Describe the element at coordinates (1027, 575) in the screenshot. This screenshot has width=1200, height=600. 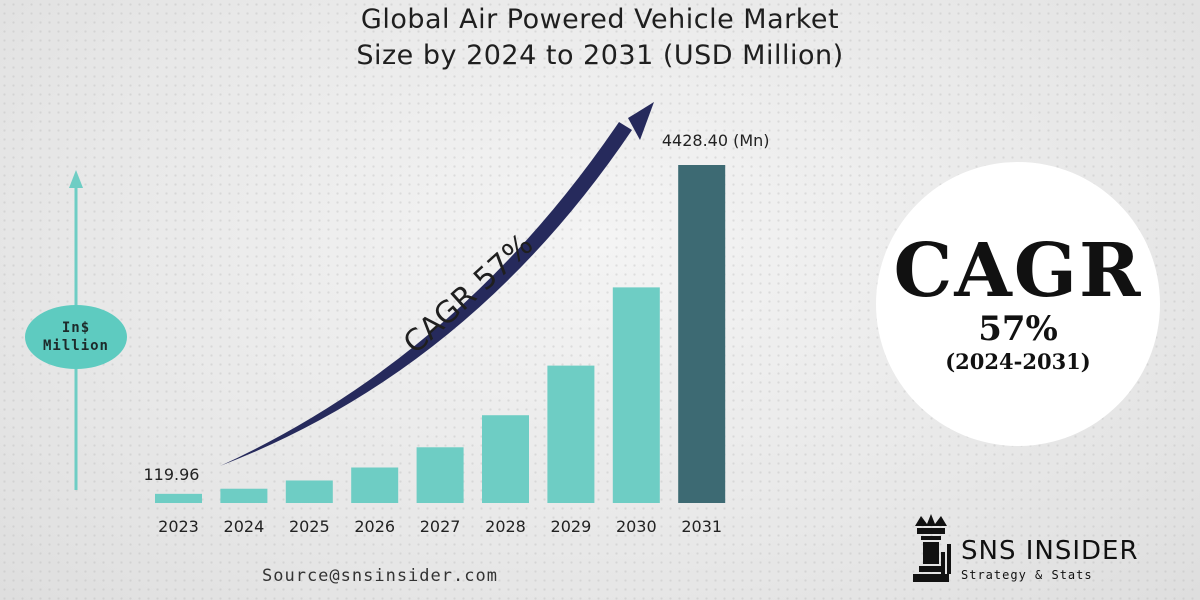
I see `logo-tagline: Strategy & Stats` at that location.